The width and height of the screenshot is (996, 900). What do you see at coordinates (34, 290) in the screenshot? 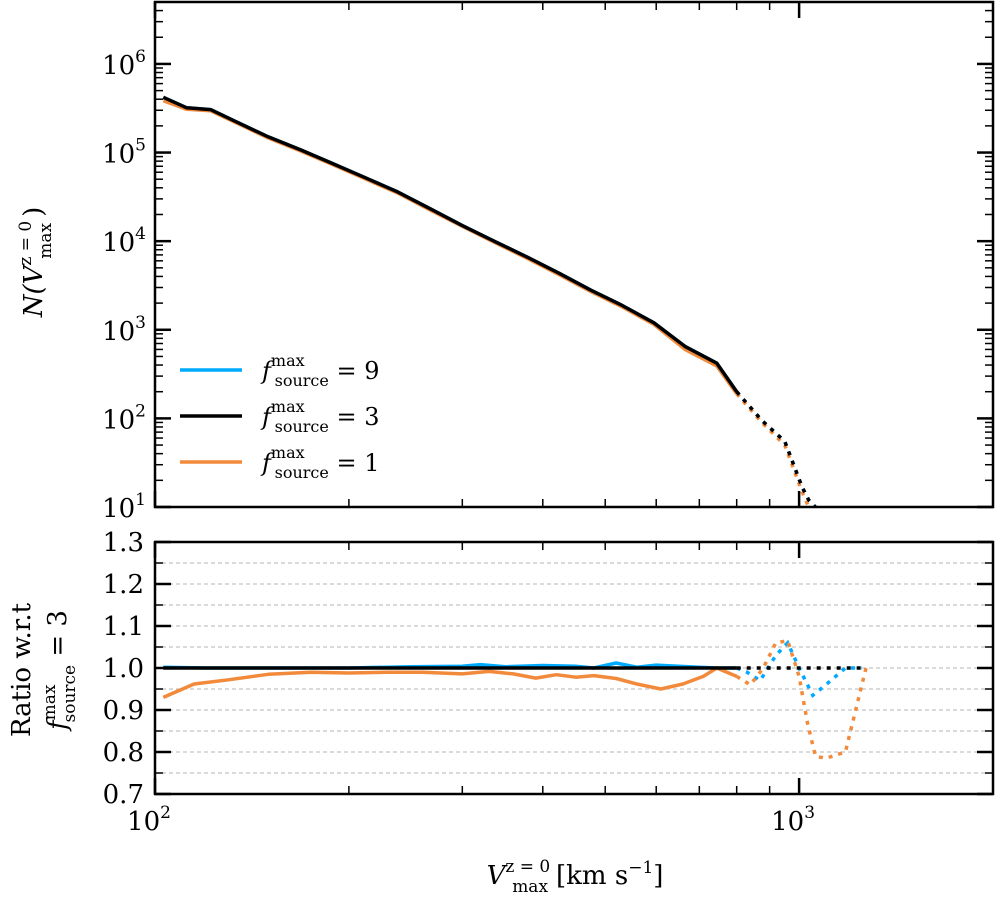
I see `top-ylabel-main: N(V` at bounding box center [34, 290].